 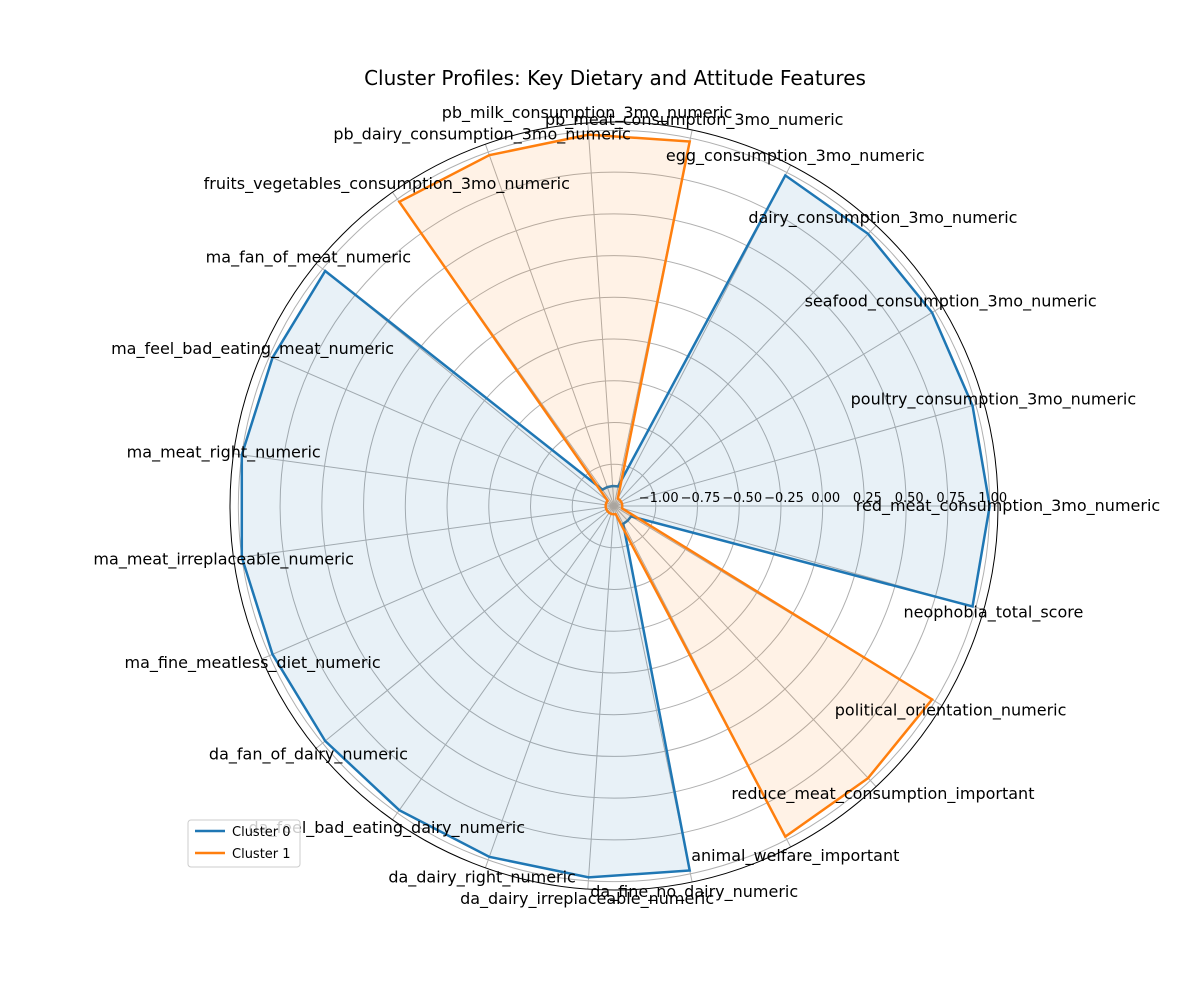 What do you see at coordinates (795, 156) in the screenshot?
I see `category-label: egg_consumption_3mo_numeric` at bounding box center [795, 156].